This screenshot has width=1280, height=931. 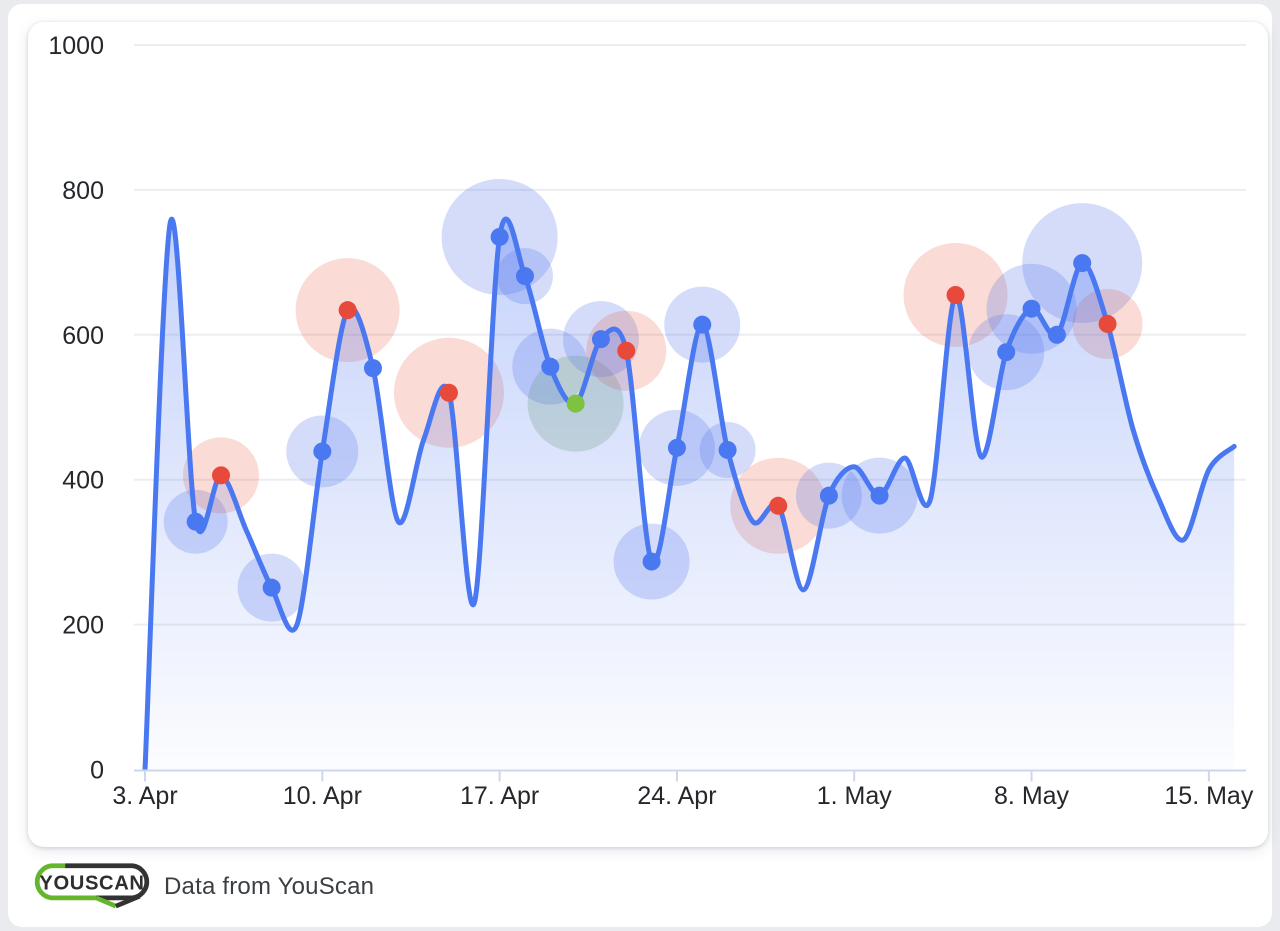 What do you see at coordinates (322, 796) in the screenshot?
I see `x-axis-label: 10. Apr` at bounding box center [322, 796].